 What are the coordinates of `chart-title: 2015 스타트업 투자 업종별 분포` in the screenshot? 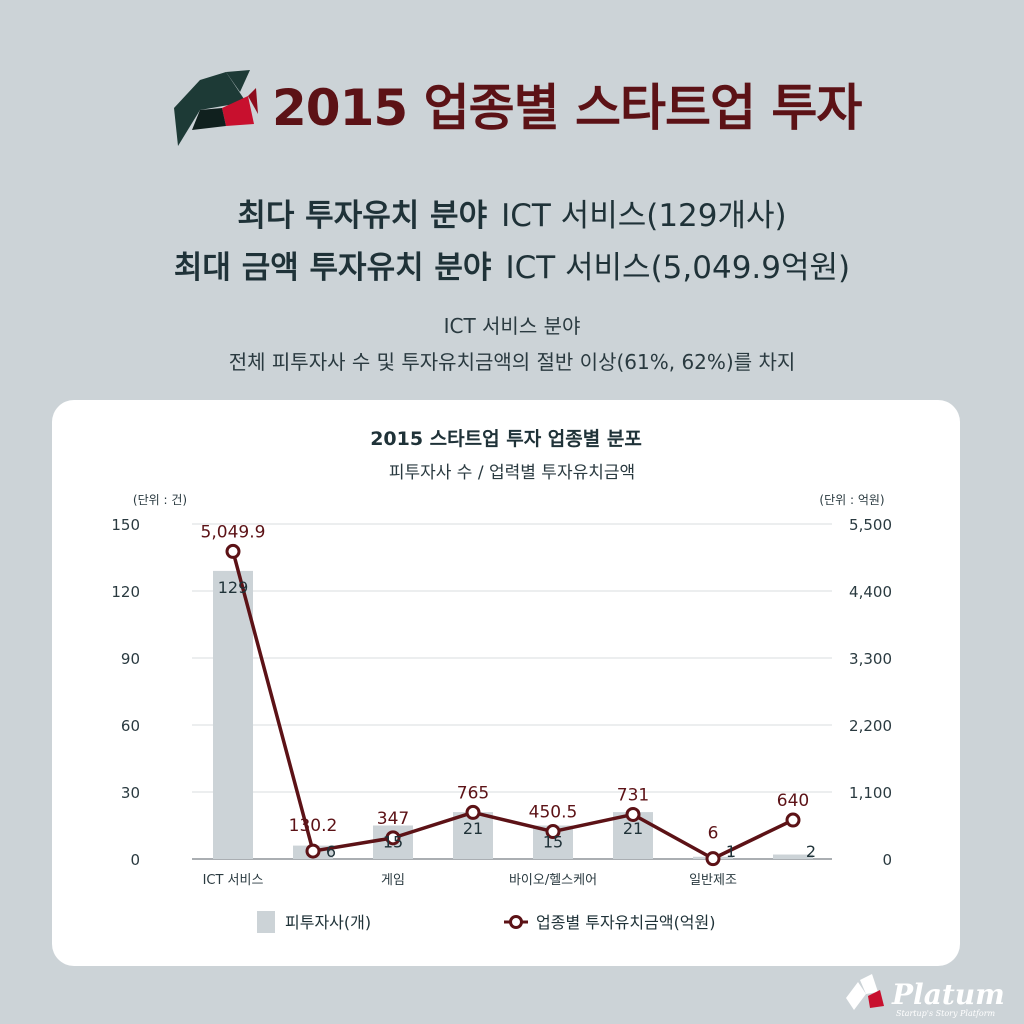 It's located at (506, 439).